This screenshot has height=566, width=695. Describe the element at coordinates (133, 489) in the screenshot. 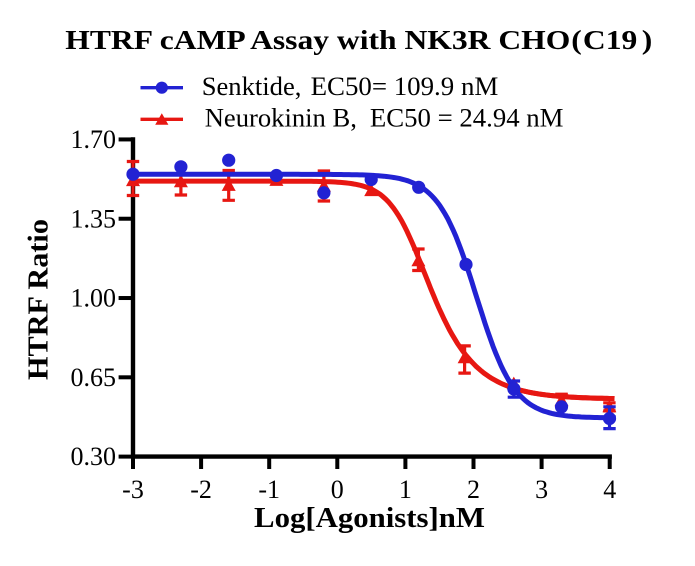

I see `svg-text: -3` at that location.